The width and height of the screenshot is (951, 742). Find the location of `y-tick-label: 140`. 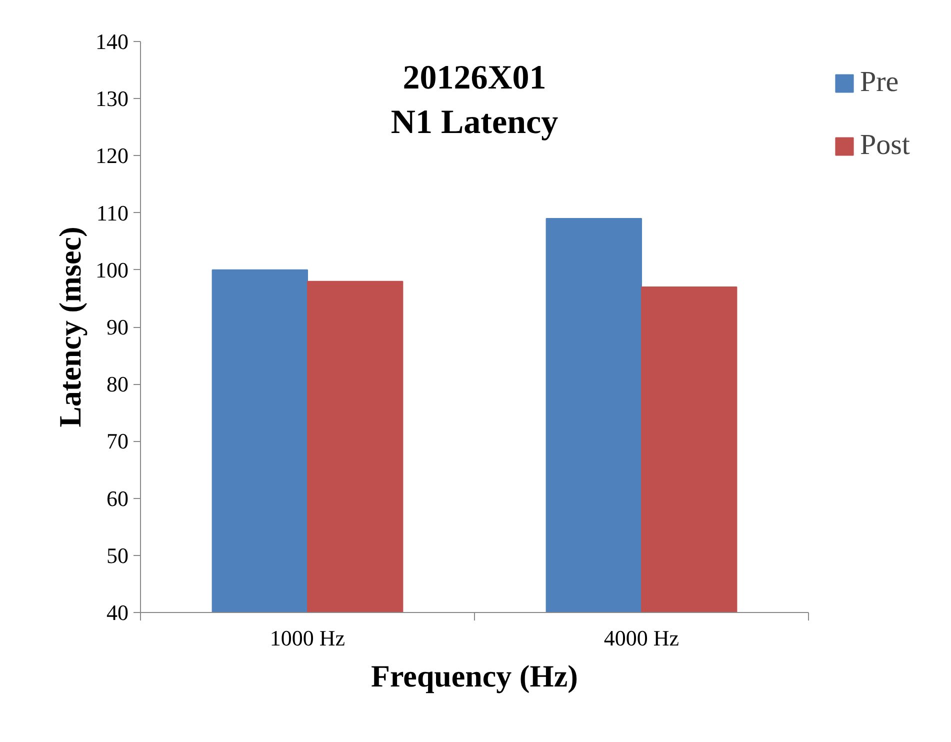

y-tick-label: 140 is located at coordinates (112, 41).